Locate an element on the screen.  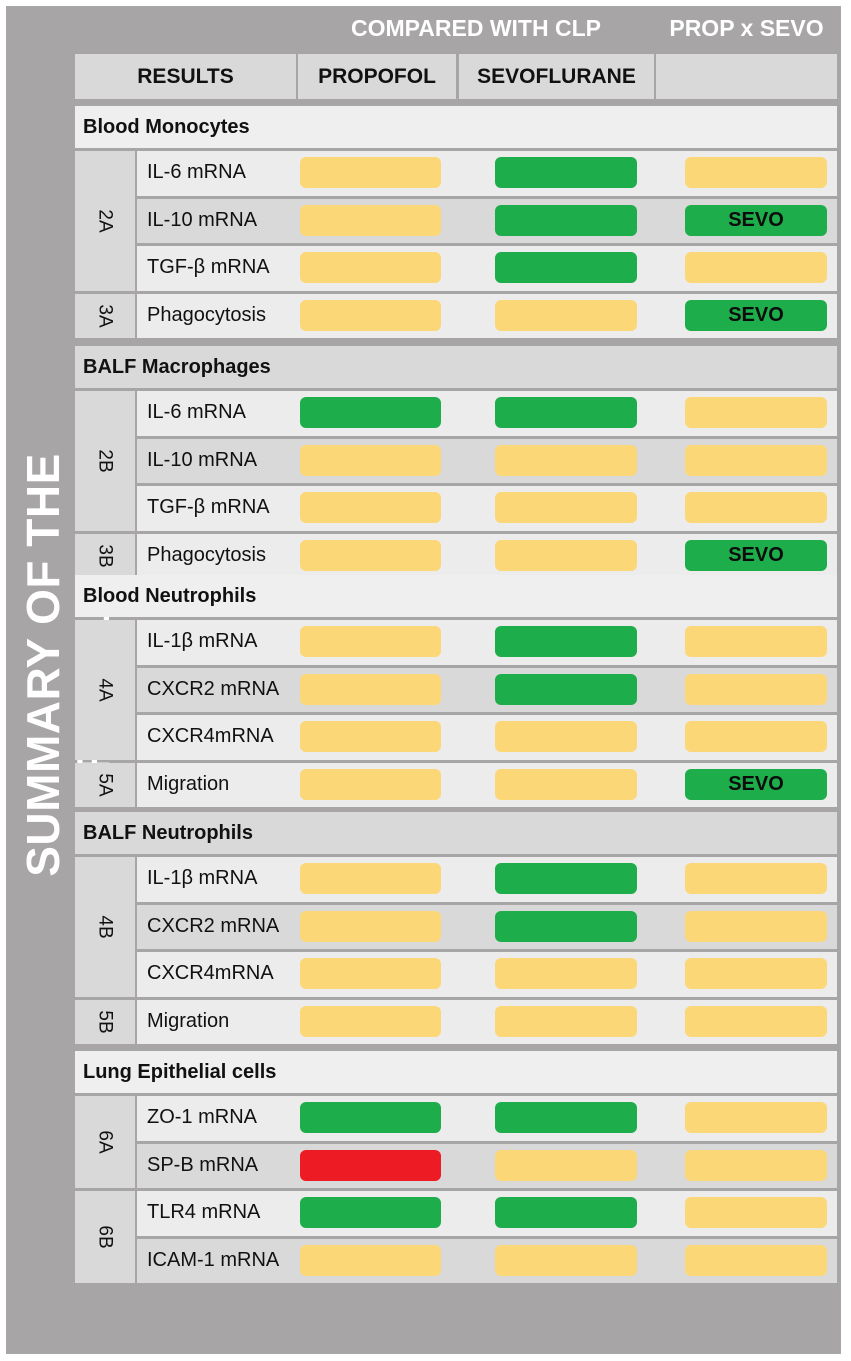
header-corner is located at coordinates (185, 28).